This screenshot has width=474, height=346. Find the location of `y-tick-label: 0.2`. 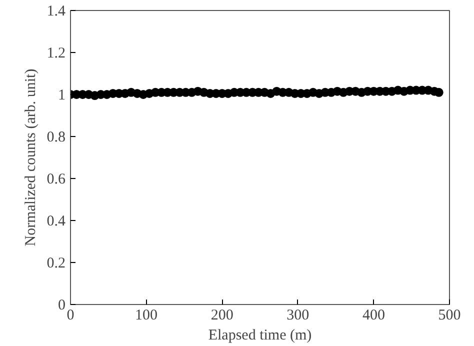

y-tick-label: 0.2 is located at coordinates (56, 264).